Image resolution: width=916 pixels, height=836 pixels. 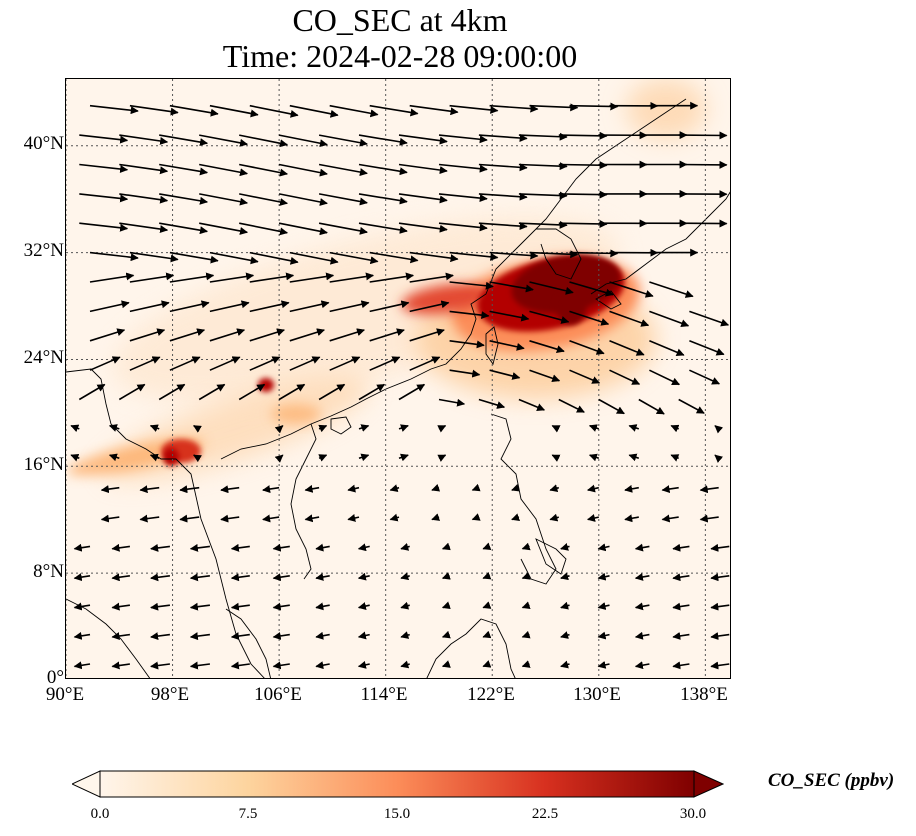 I want to click on lon-tick-label: 98°E, so click(x=170, y=694).